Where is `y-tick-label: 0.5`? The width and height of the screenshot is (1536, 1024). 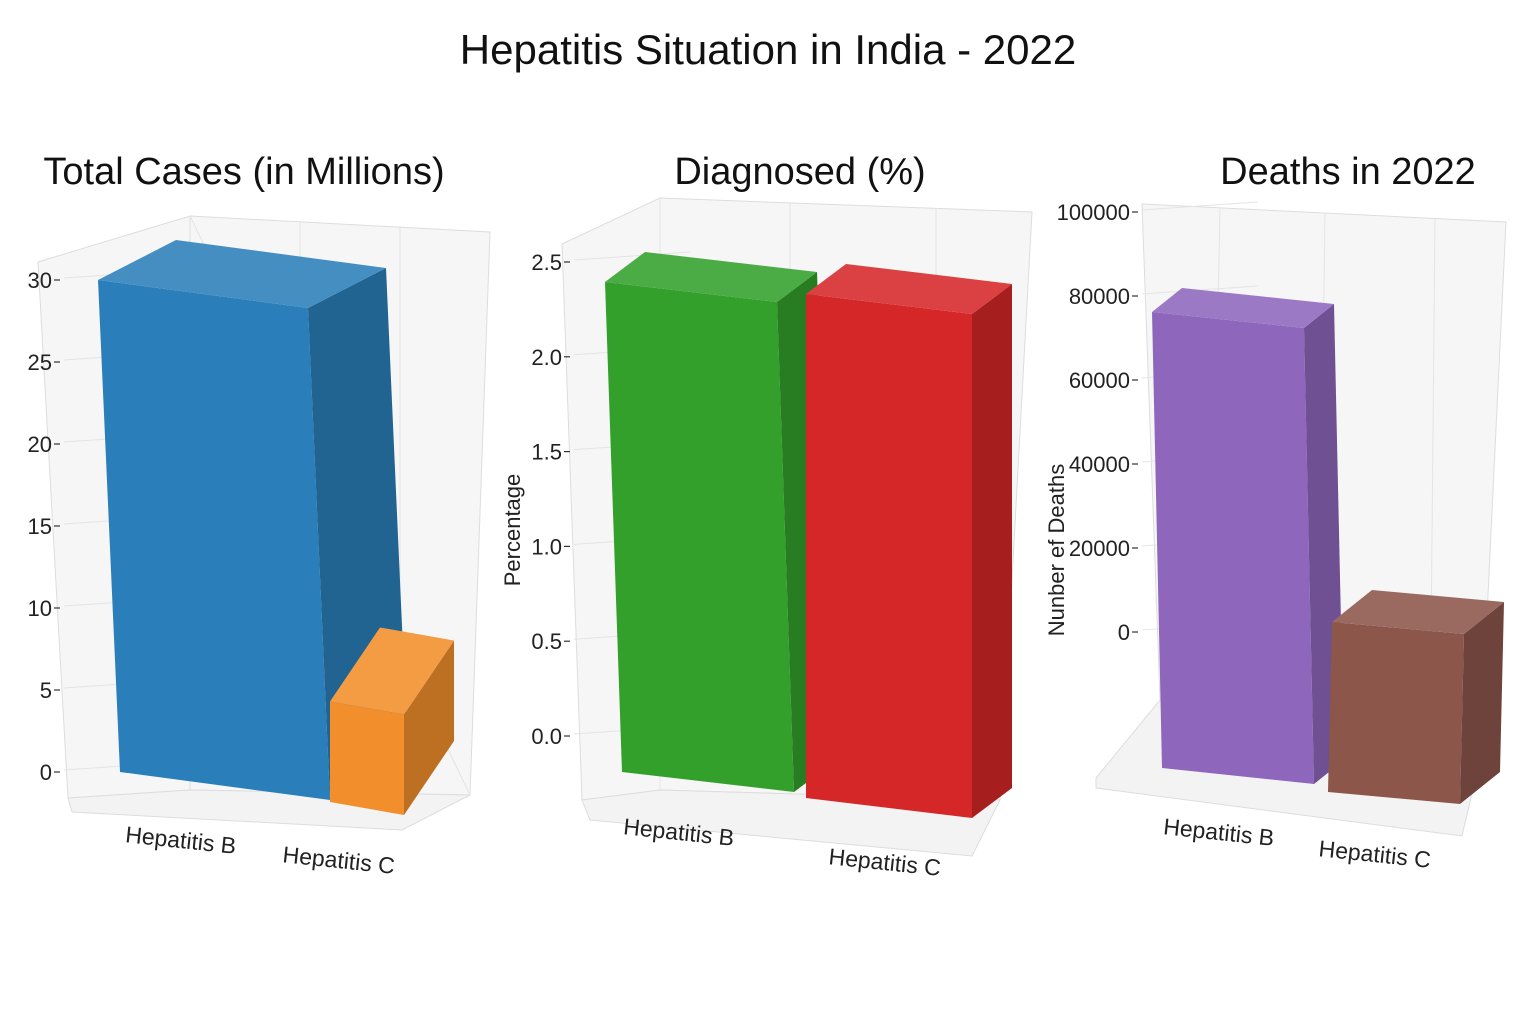
y-tick-label: 0.5 is located at coordinates (546, 641).